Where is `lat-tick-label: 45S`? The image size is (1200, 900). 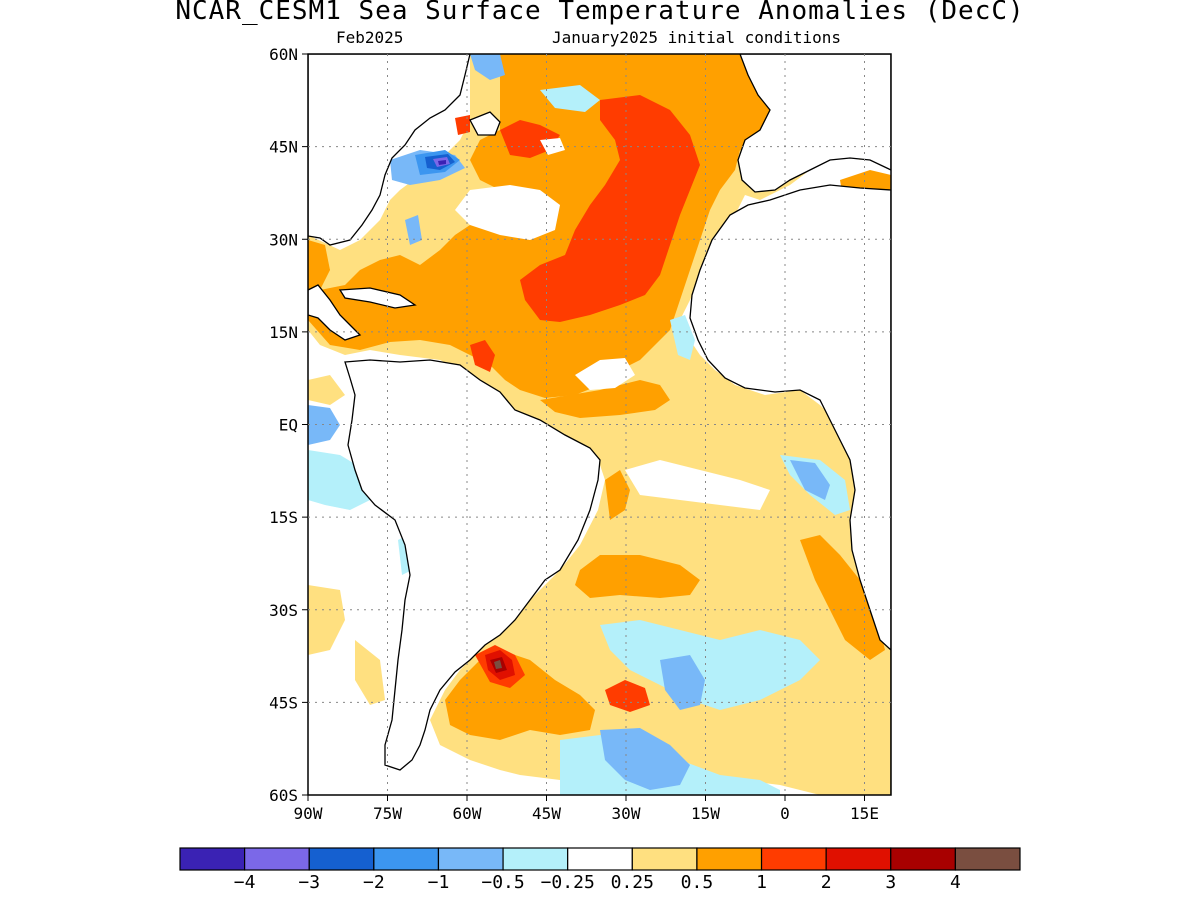
lat-tick-label: 45S is located at coordinates (283, 702).